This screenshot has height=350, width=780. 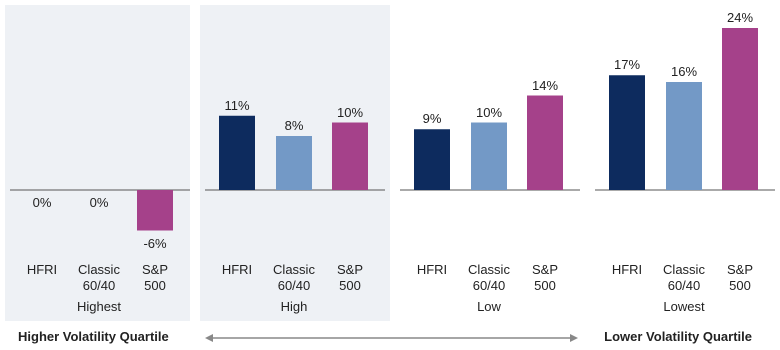 What do you see at coordinates (432, 119) in the screenshot?
I see `value-label: 9%` at bounding box center [432, 119].